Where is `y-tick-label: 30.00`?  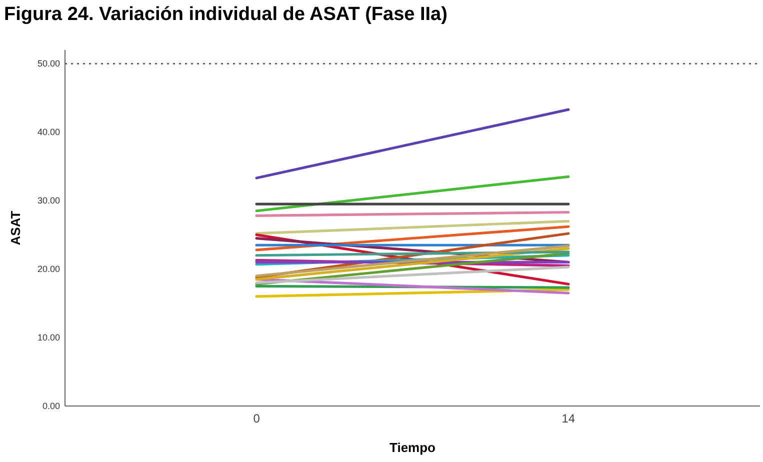
y-tick-label: 30.00 is located at coordinates (48, 200).